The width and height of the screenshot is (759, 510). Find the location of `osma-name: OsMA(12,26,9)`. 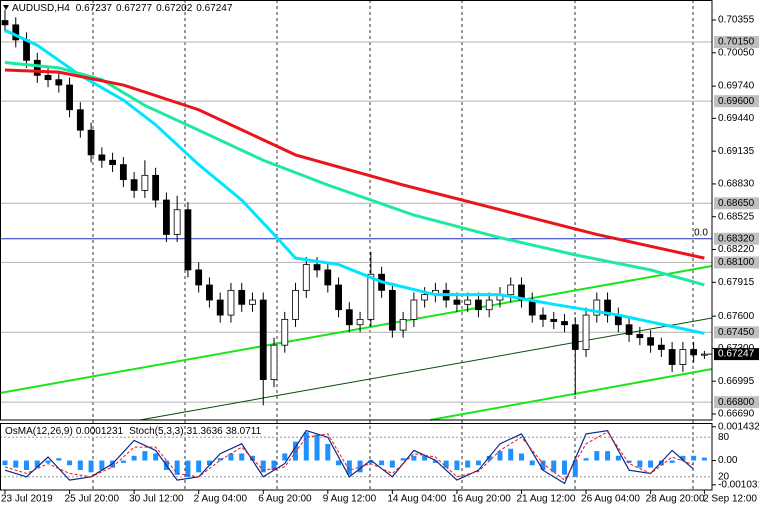

osma-name: OsMA(12,26,9) is located at coordinates (39, 431).